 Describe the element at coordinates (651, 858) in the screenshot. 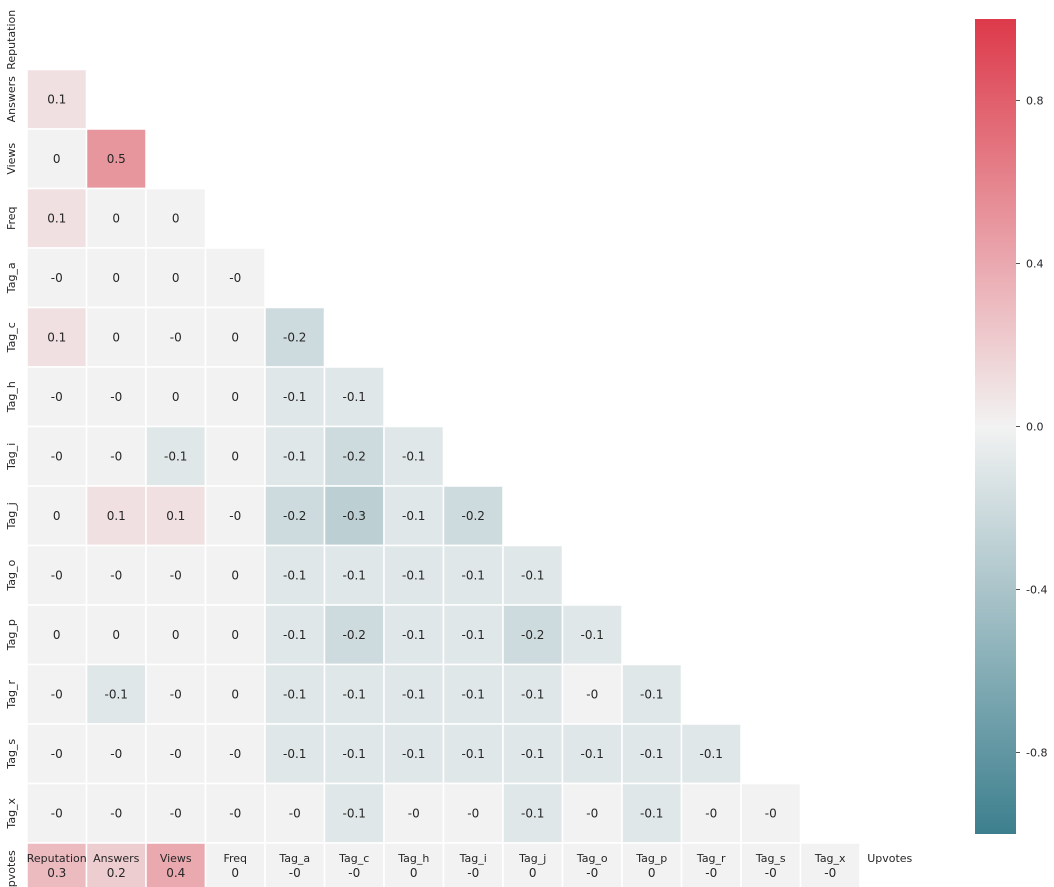

I see `x-tick-label: Tag_p` at that location.